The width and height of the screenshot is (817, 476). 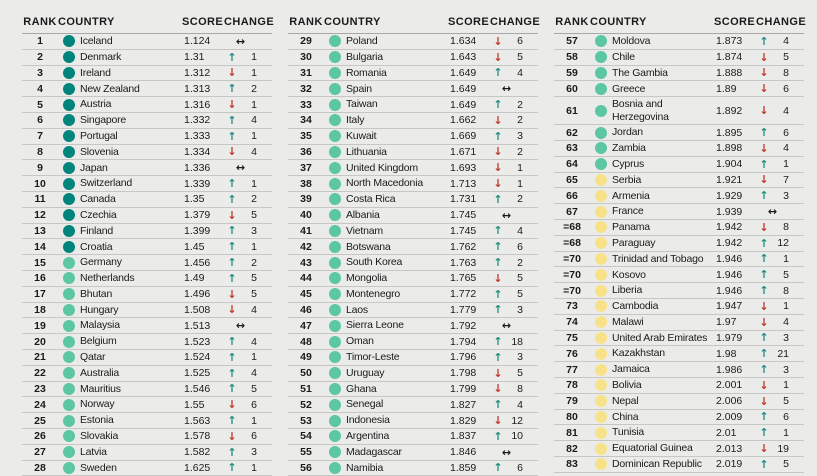 I want to click on score-value: 1.333, so click(x=197, y=136).